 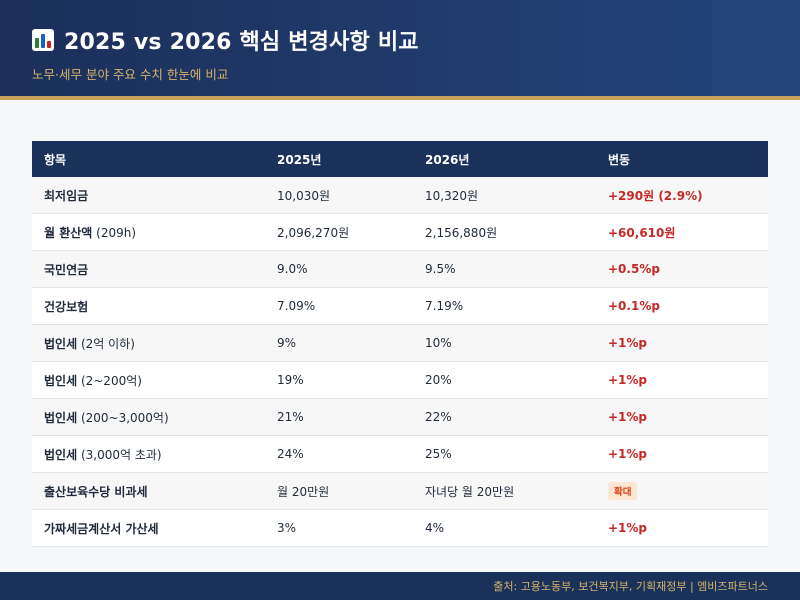 What do you see at coordinates (504, 232) in the screenshot?
I see `cell-2026: 2,156,880원` at bounding box center [504, 232].